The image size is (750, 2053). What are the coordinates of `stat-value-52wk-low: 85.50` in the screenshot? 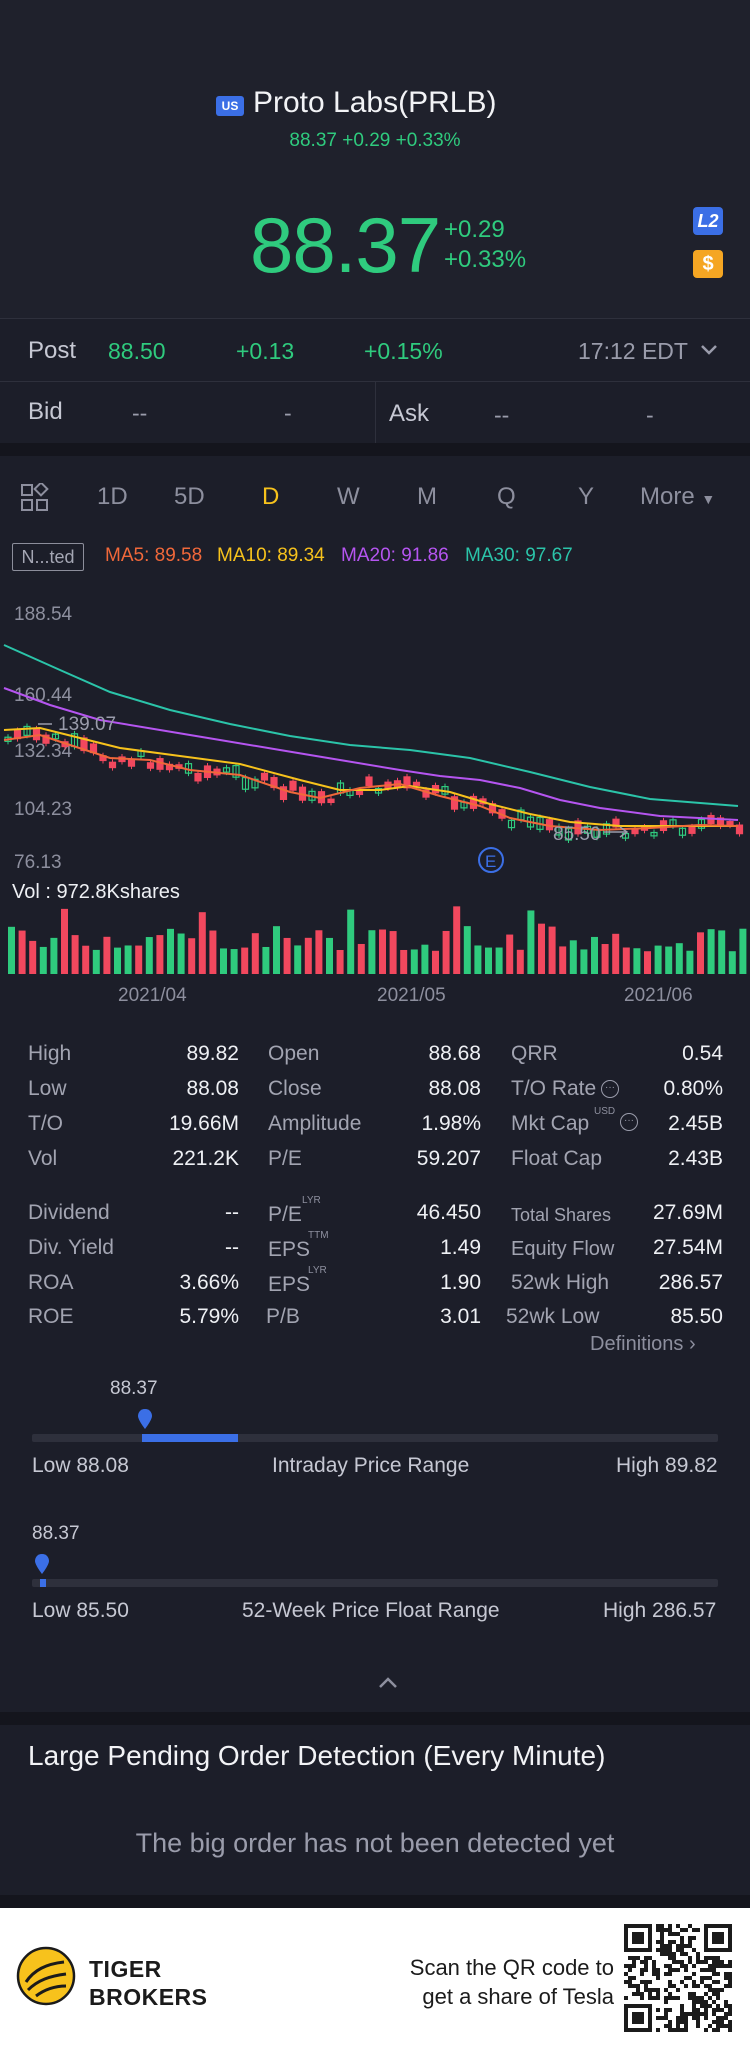 It's located at (696, 1316).